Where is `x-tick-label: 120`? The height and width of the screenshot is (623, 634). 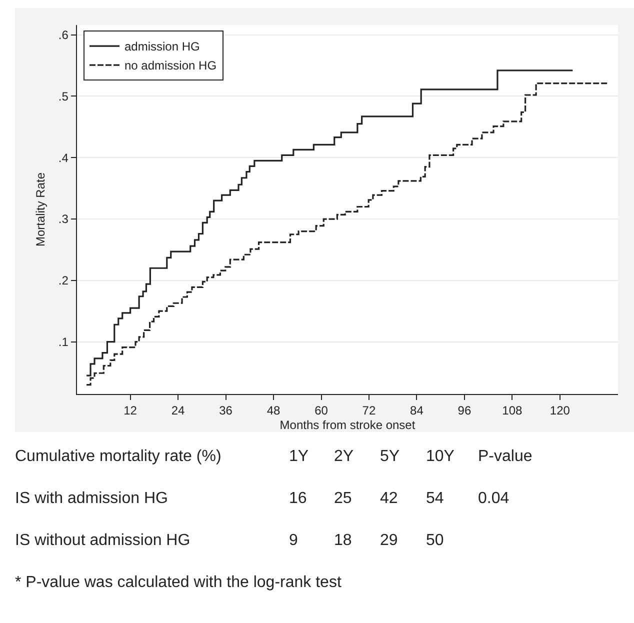 x-tick-label: 120 is located at coordinates (560, 411).